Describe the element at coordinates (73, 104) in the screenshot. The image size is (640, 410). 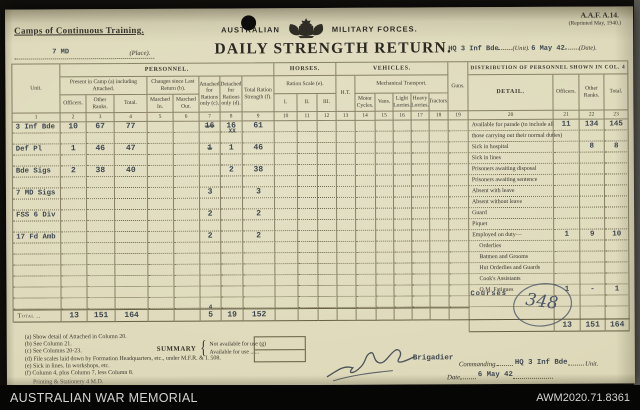
I see `col-header-officers: Officers.` at that location.